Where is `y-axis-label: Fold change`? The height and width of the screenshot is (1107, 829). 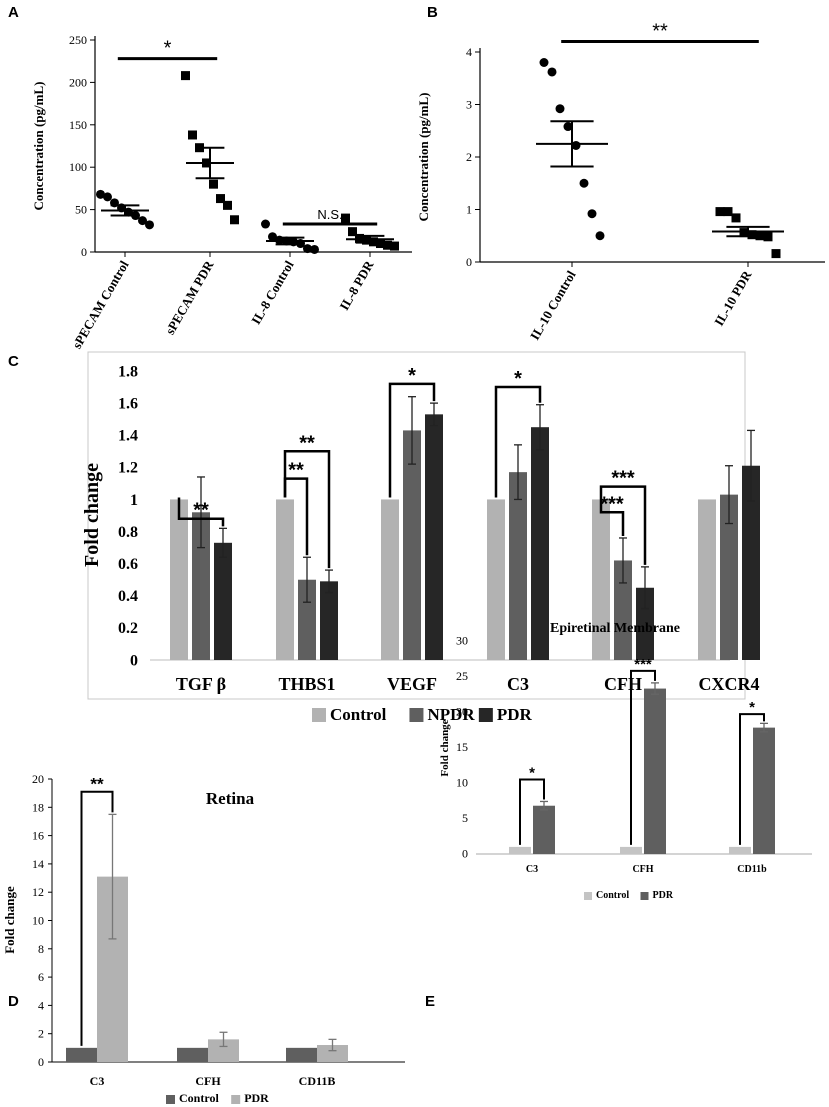
y-axis-label: Fold change is located at coordinates (445, 747).